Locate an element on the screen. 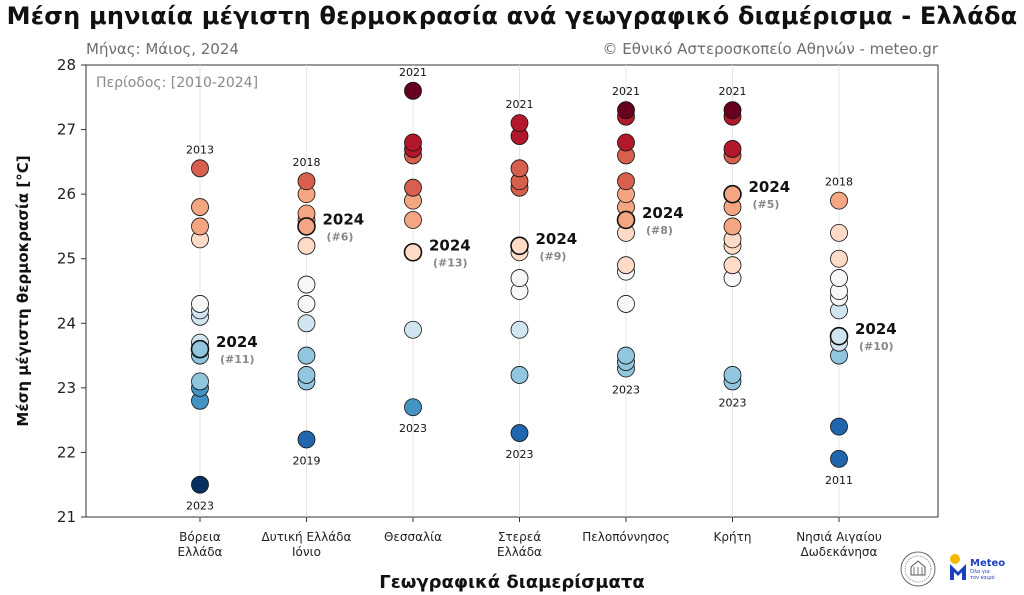  rank-label: (#6) is located at coordinates (340, 236).